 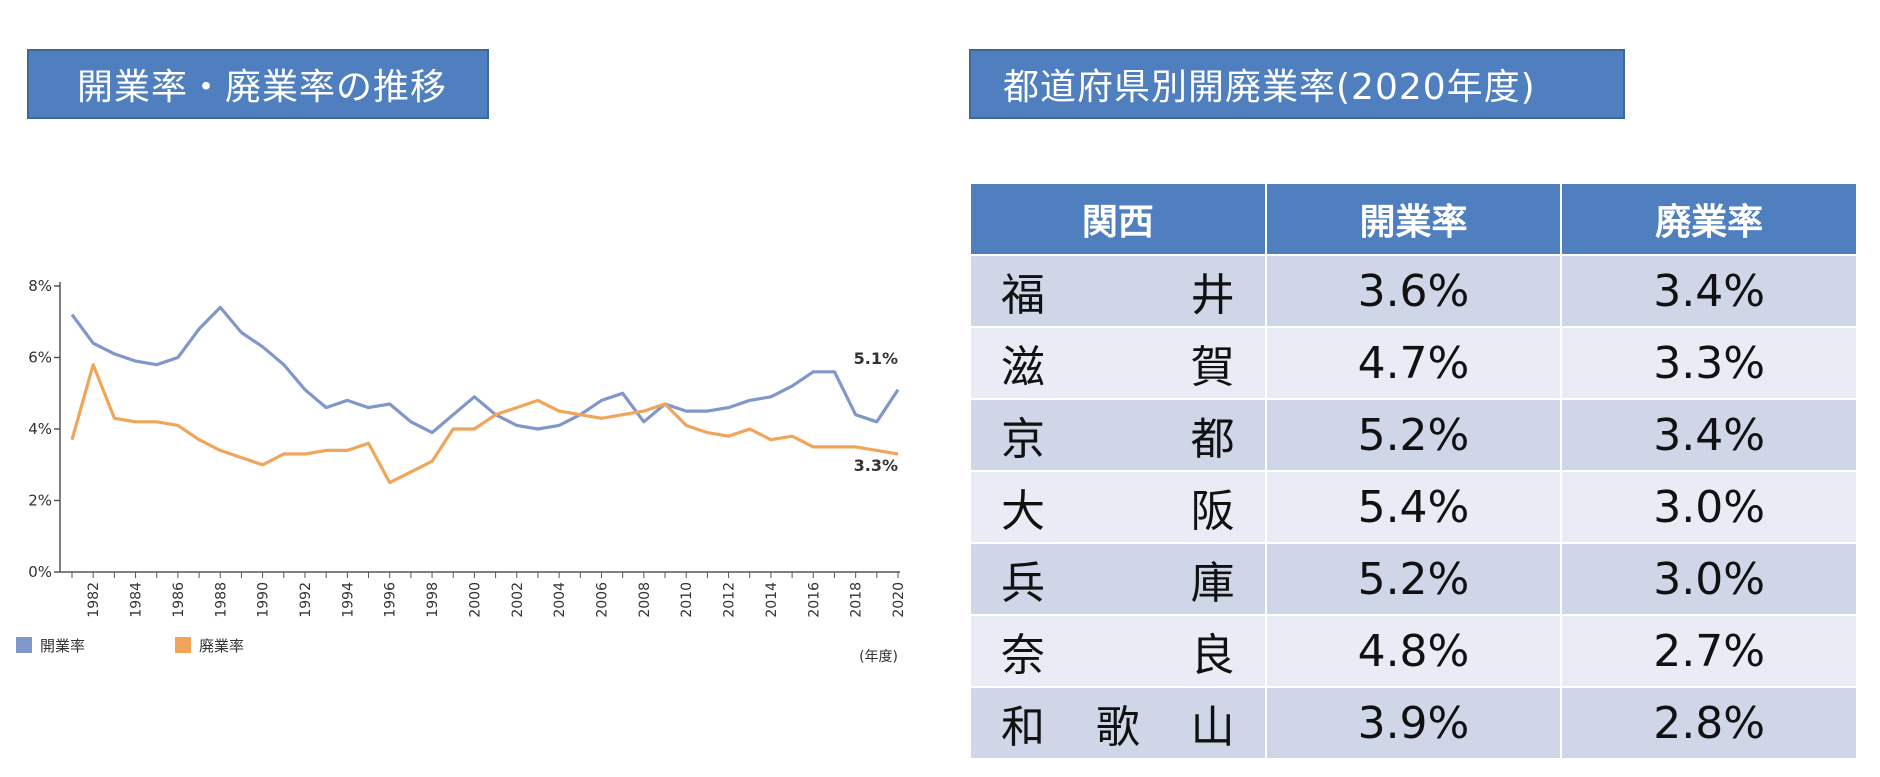 I want to click on x-tick-label: 1996, so click(x=391, y=600).